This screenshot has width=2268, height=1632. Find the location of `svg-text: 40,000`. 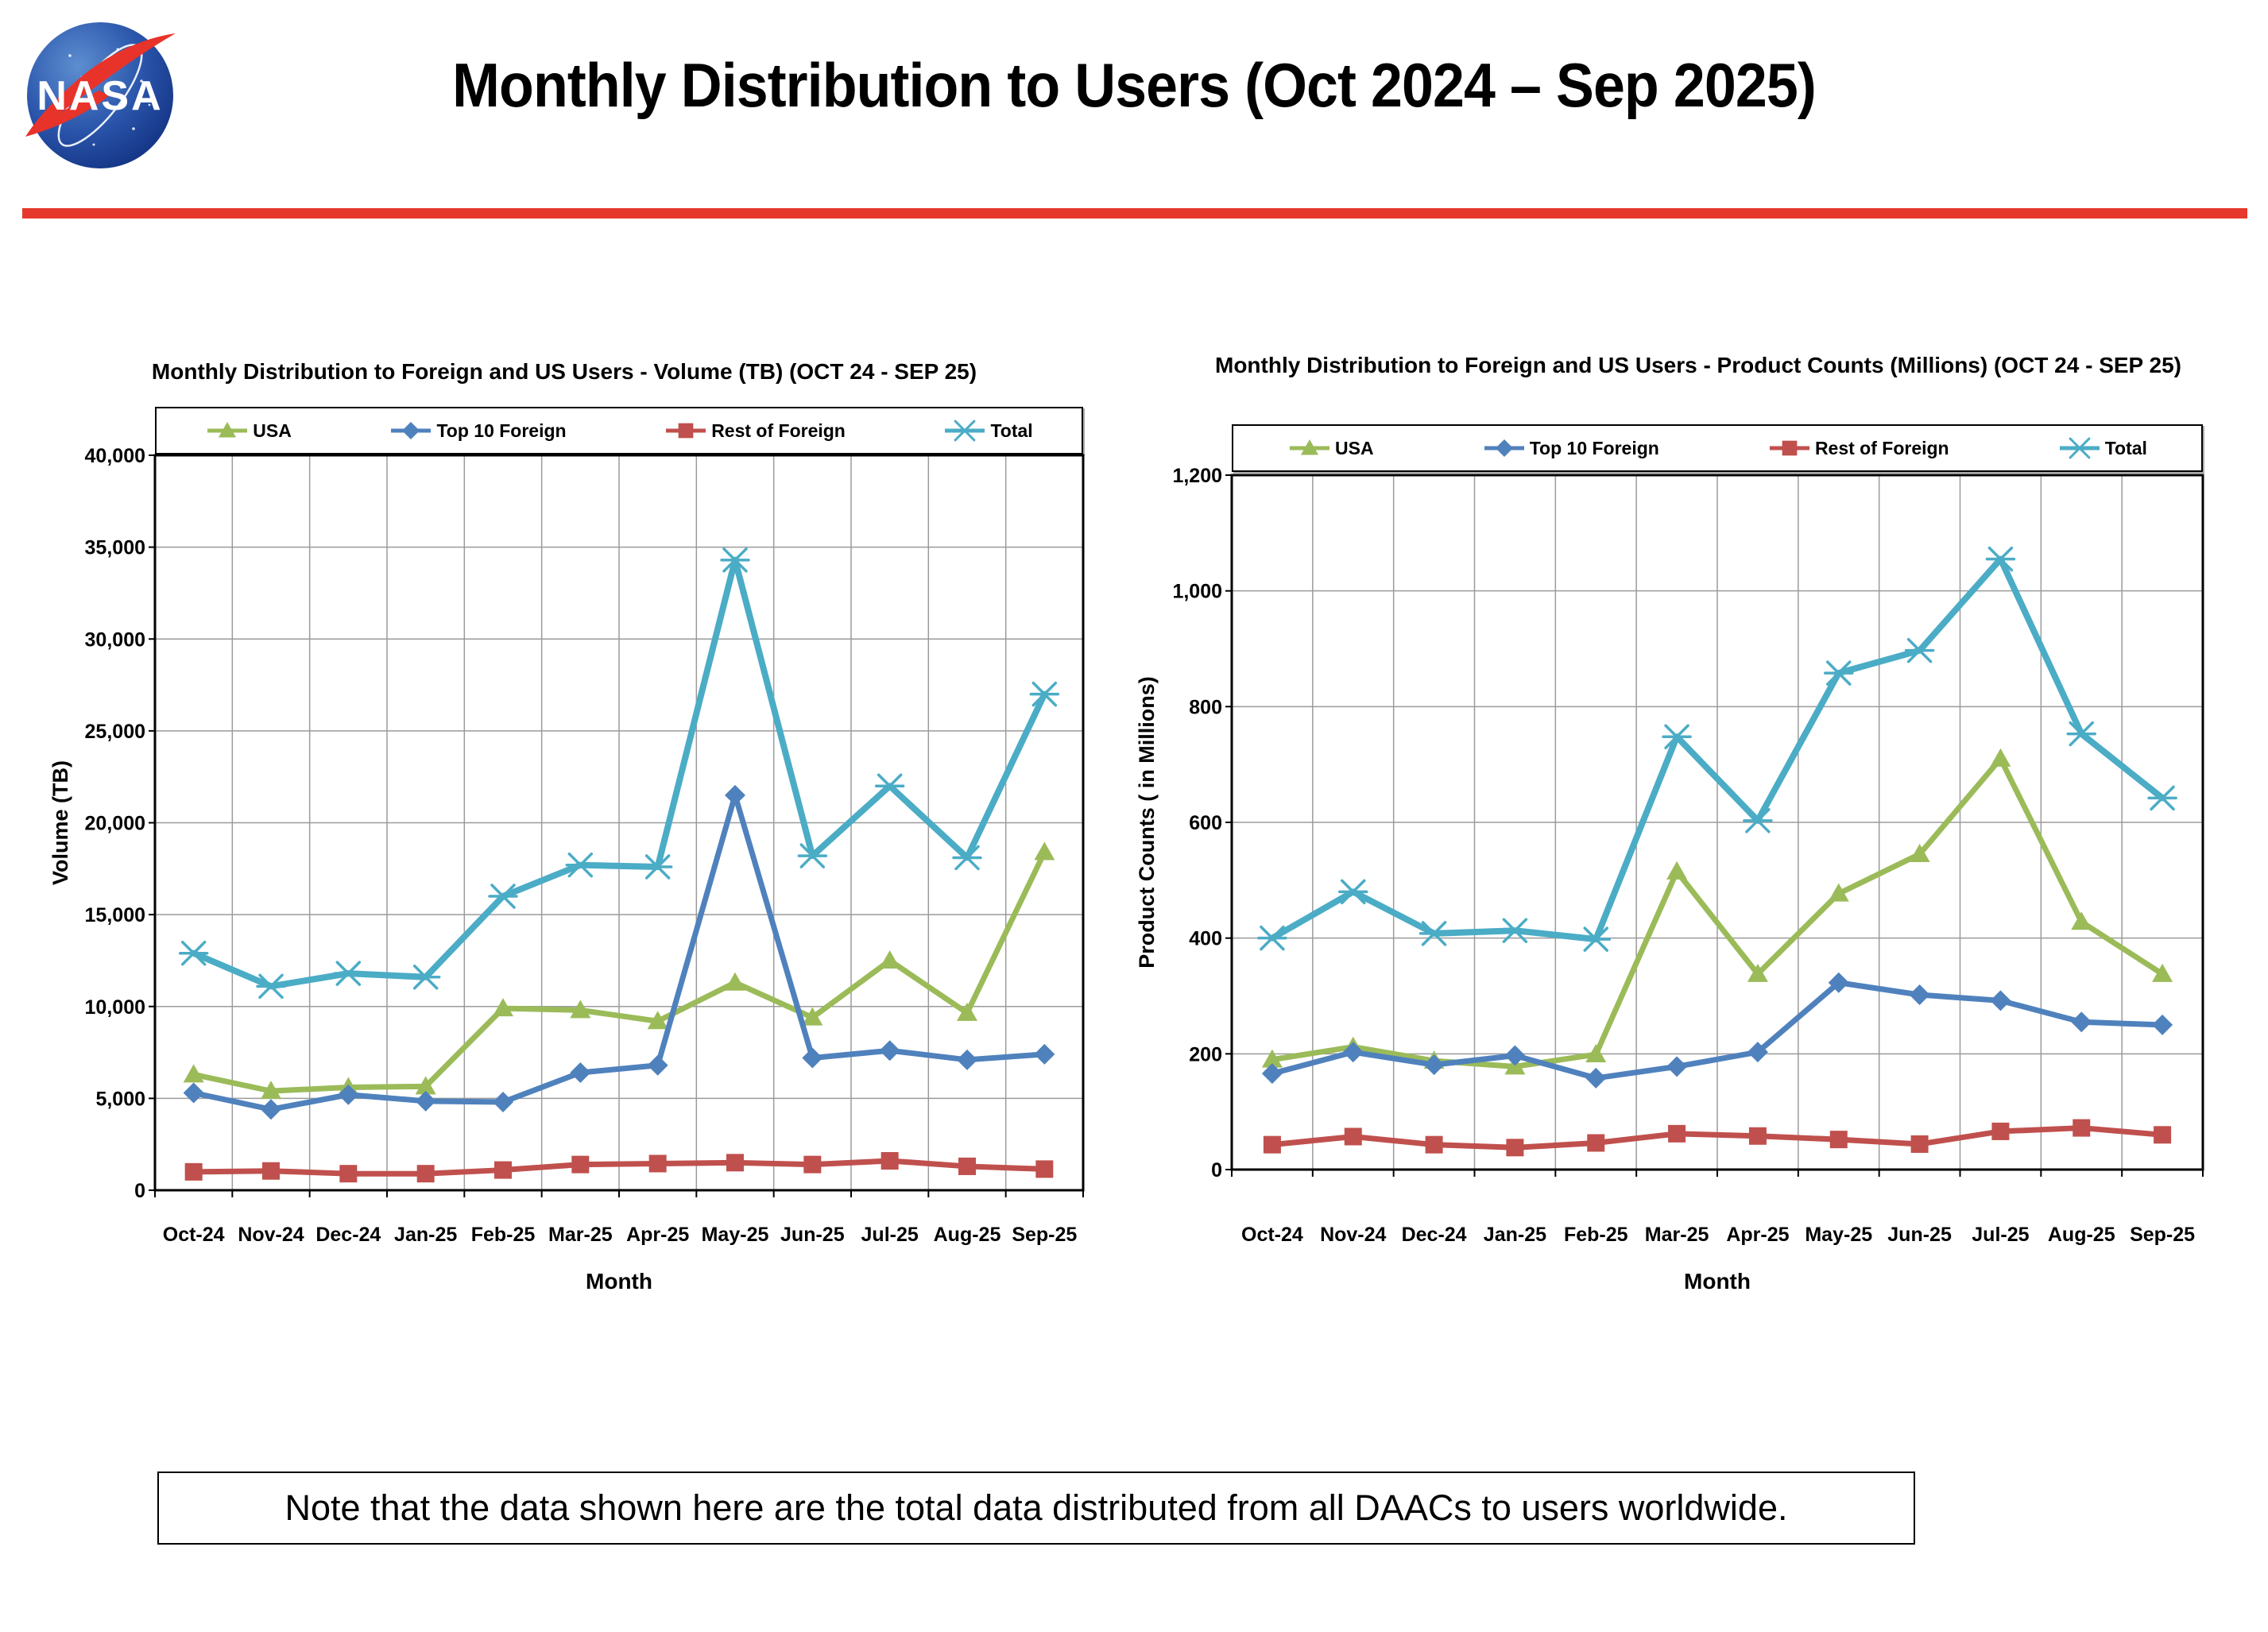

svg-text: 40,000 is located at coordinates (115, 456).